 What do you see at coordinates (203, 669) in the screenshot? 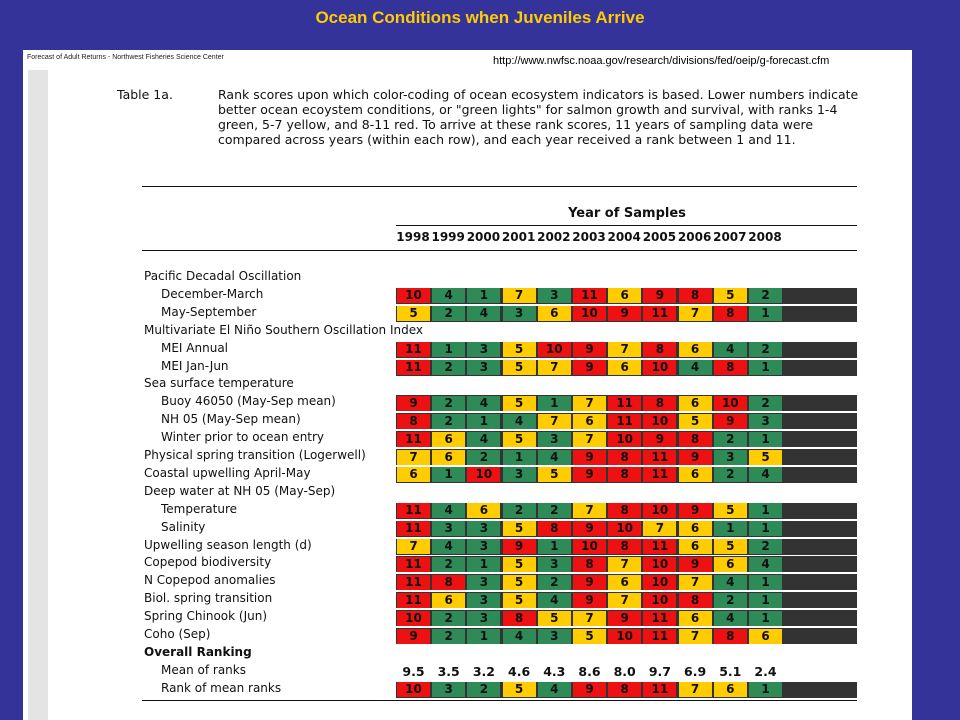
I see `row-label: Mean of ranks` at bounding box center [203, 669].